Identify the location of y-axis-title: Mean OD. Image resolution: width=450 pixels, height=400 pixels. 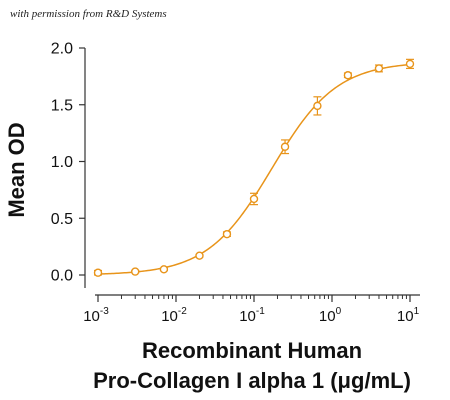
(16, 169).